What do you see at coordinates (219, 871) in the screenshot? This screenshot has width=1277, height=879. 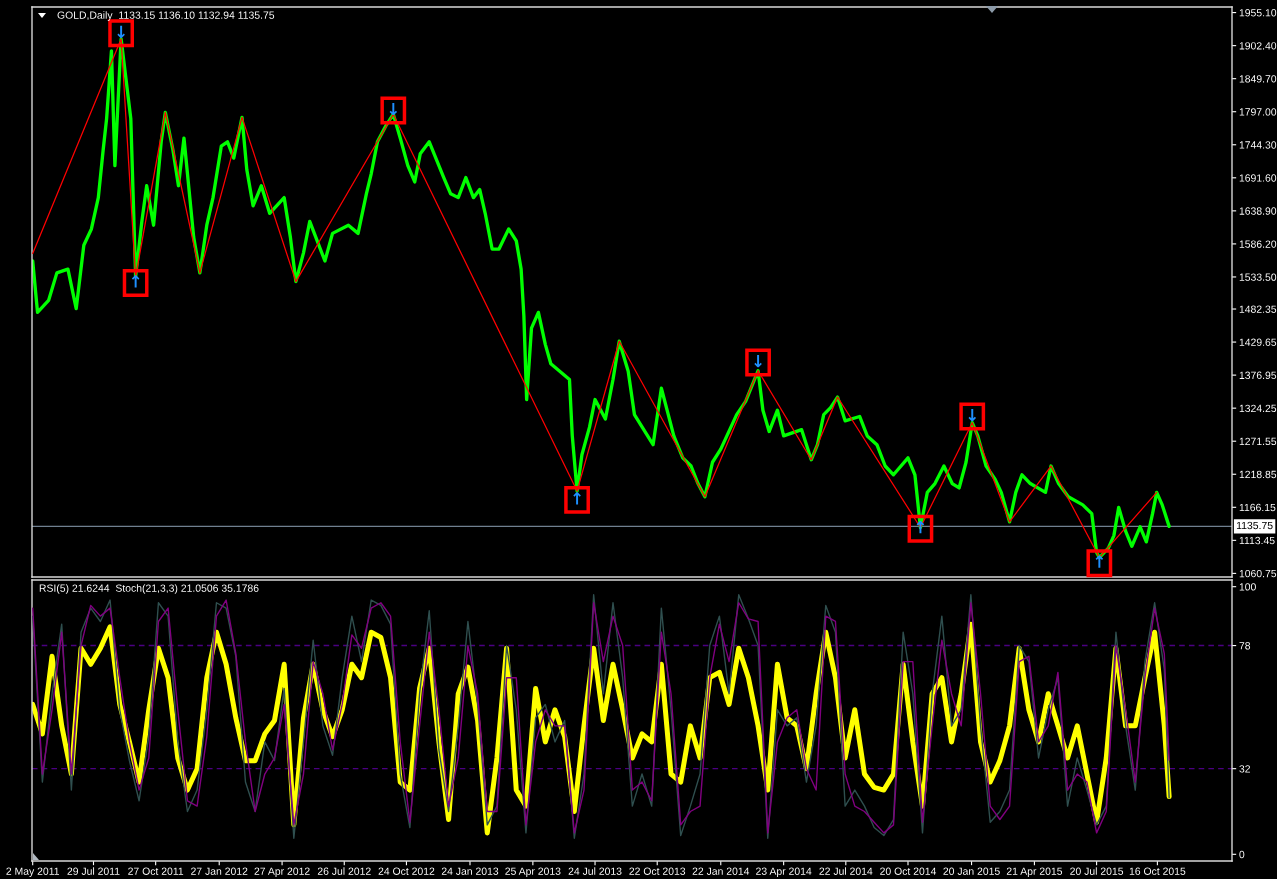 I see `x-tick-label: 27 Jan 2012` at bounding box center [219, 871].